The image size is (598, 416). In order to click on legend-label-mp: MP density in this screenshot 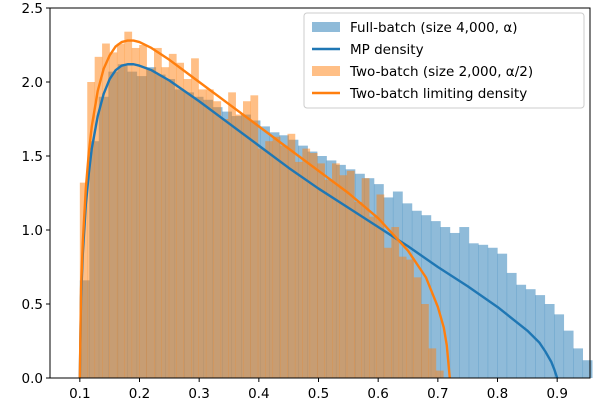, I will do `click(387, 50)`.